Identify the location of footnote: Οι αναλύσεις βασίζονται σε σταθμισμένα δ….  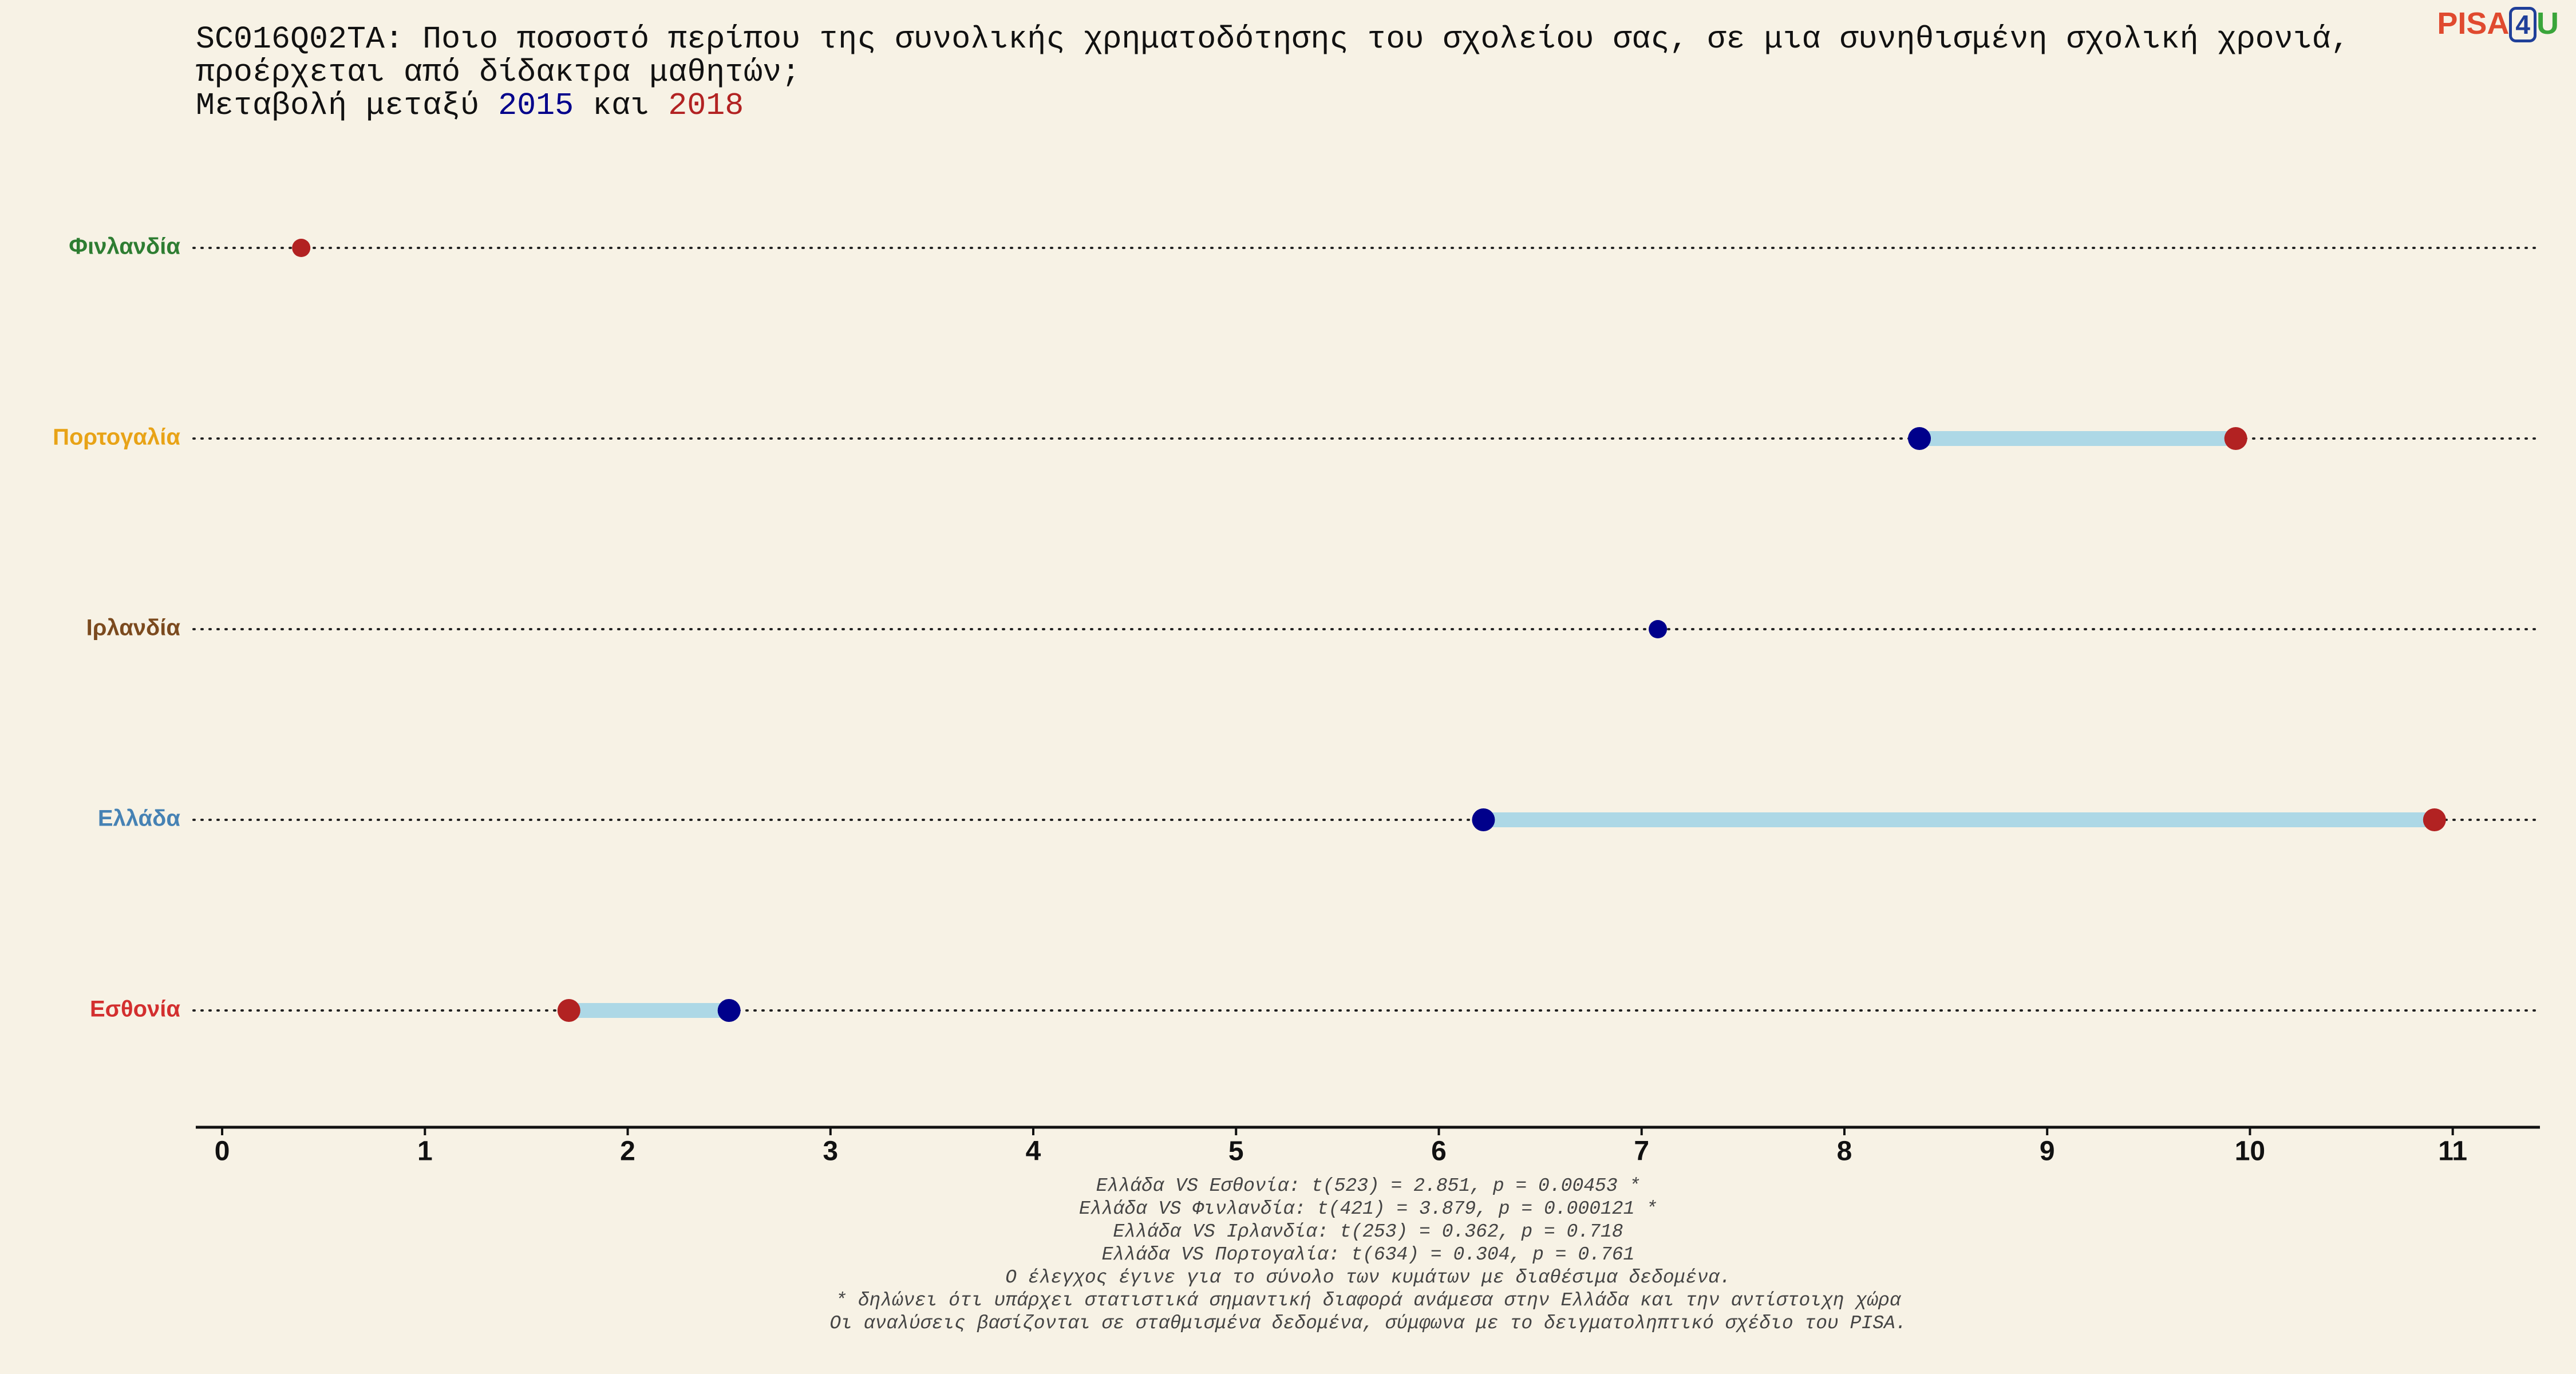
(1368, 1323).